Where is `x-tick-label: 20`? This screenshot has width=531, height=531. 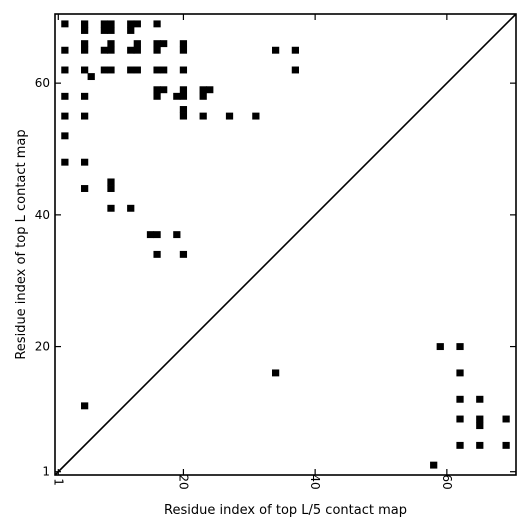 x-tick-label: 20 is located at coordinates (183, 481).